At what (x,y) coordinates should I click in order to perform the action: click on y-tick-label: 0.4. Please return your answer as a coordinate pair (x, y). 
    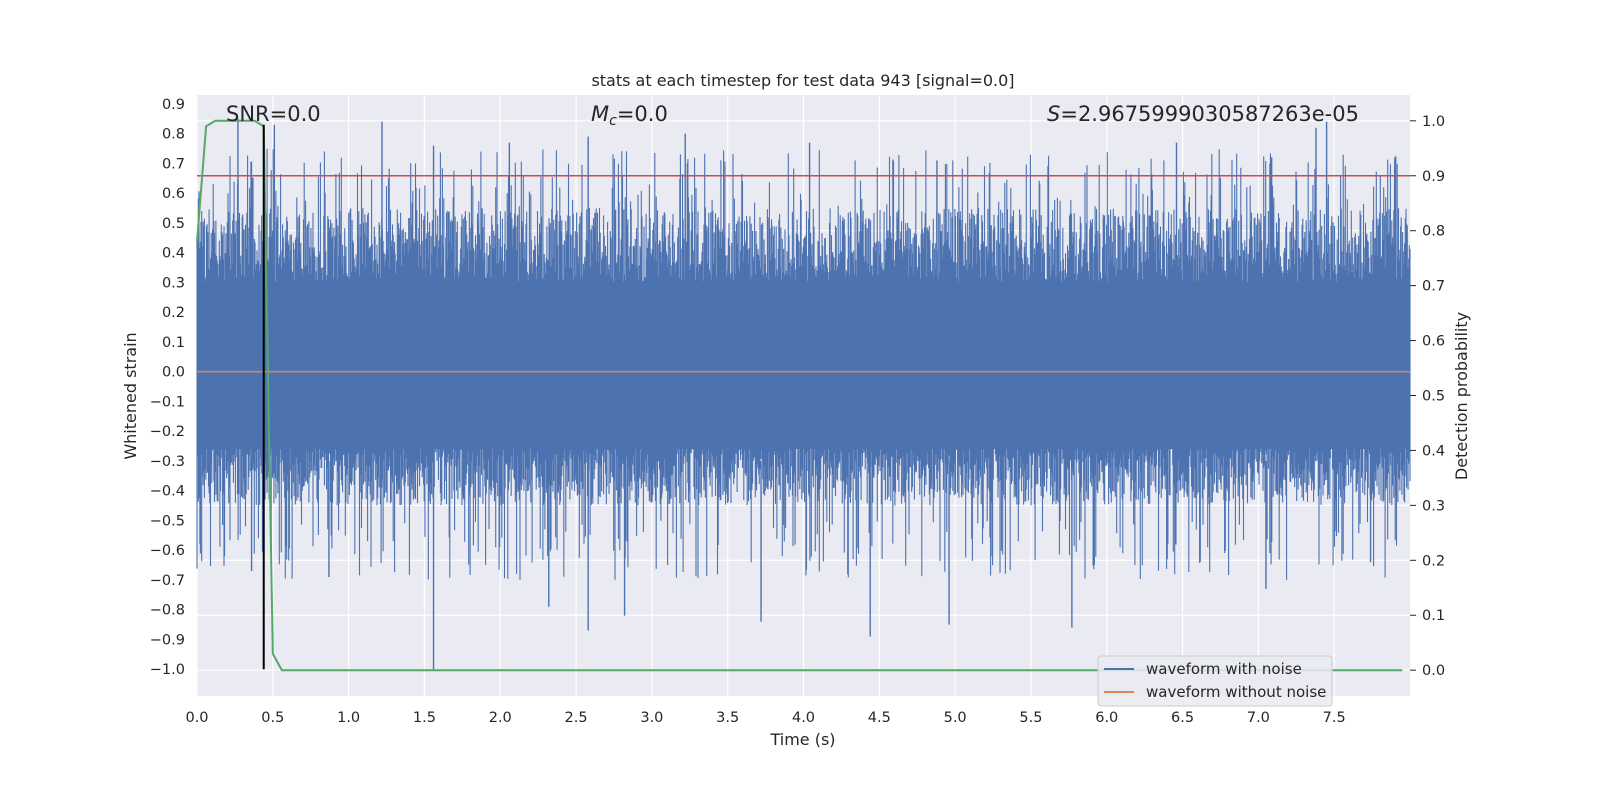
    Looking at the image, I should click on (173, 254).